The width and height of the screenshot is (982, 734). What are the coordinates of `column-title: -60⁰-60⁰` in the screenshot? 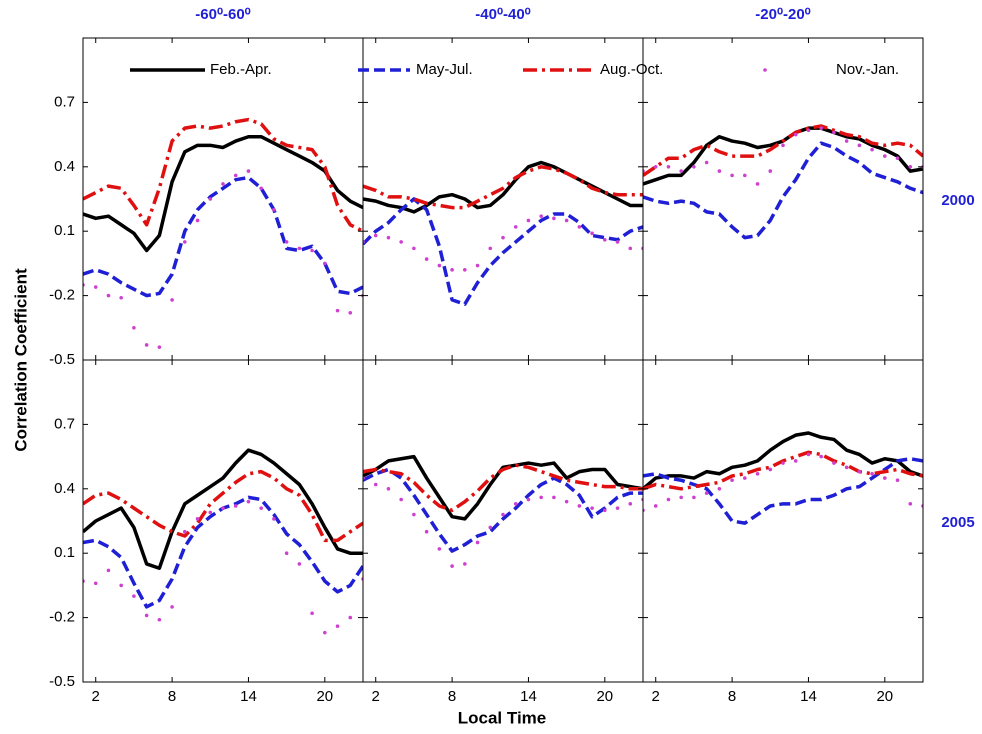 It's located at (222, 14).